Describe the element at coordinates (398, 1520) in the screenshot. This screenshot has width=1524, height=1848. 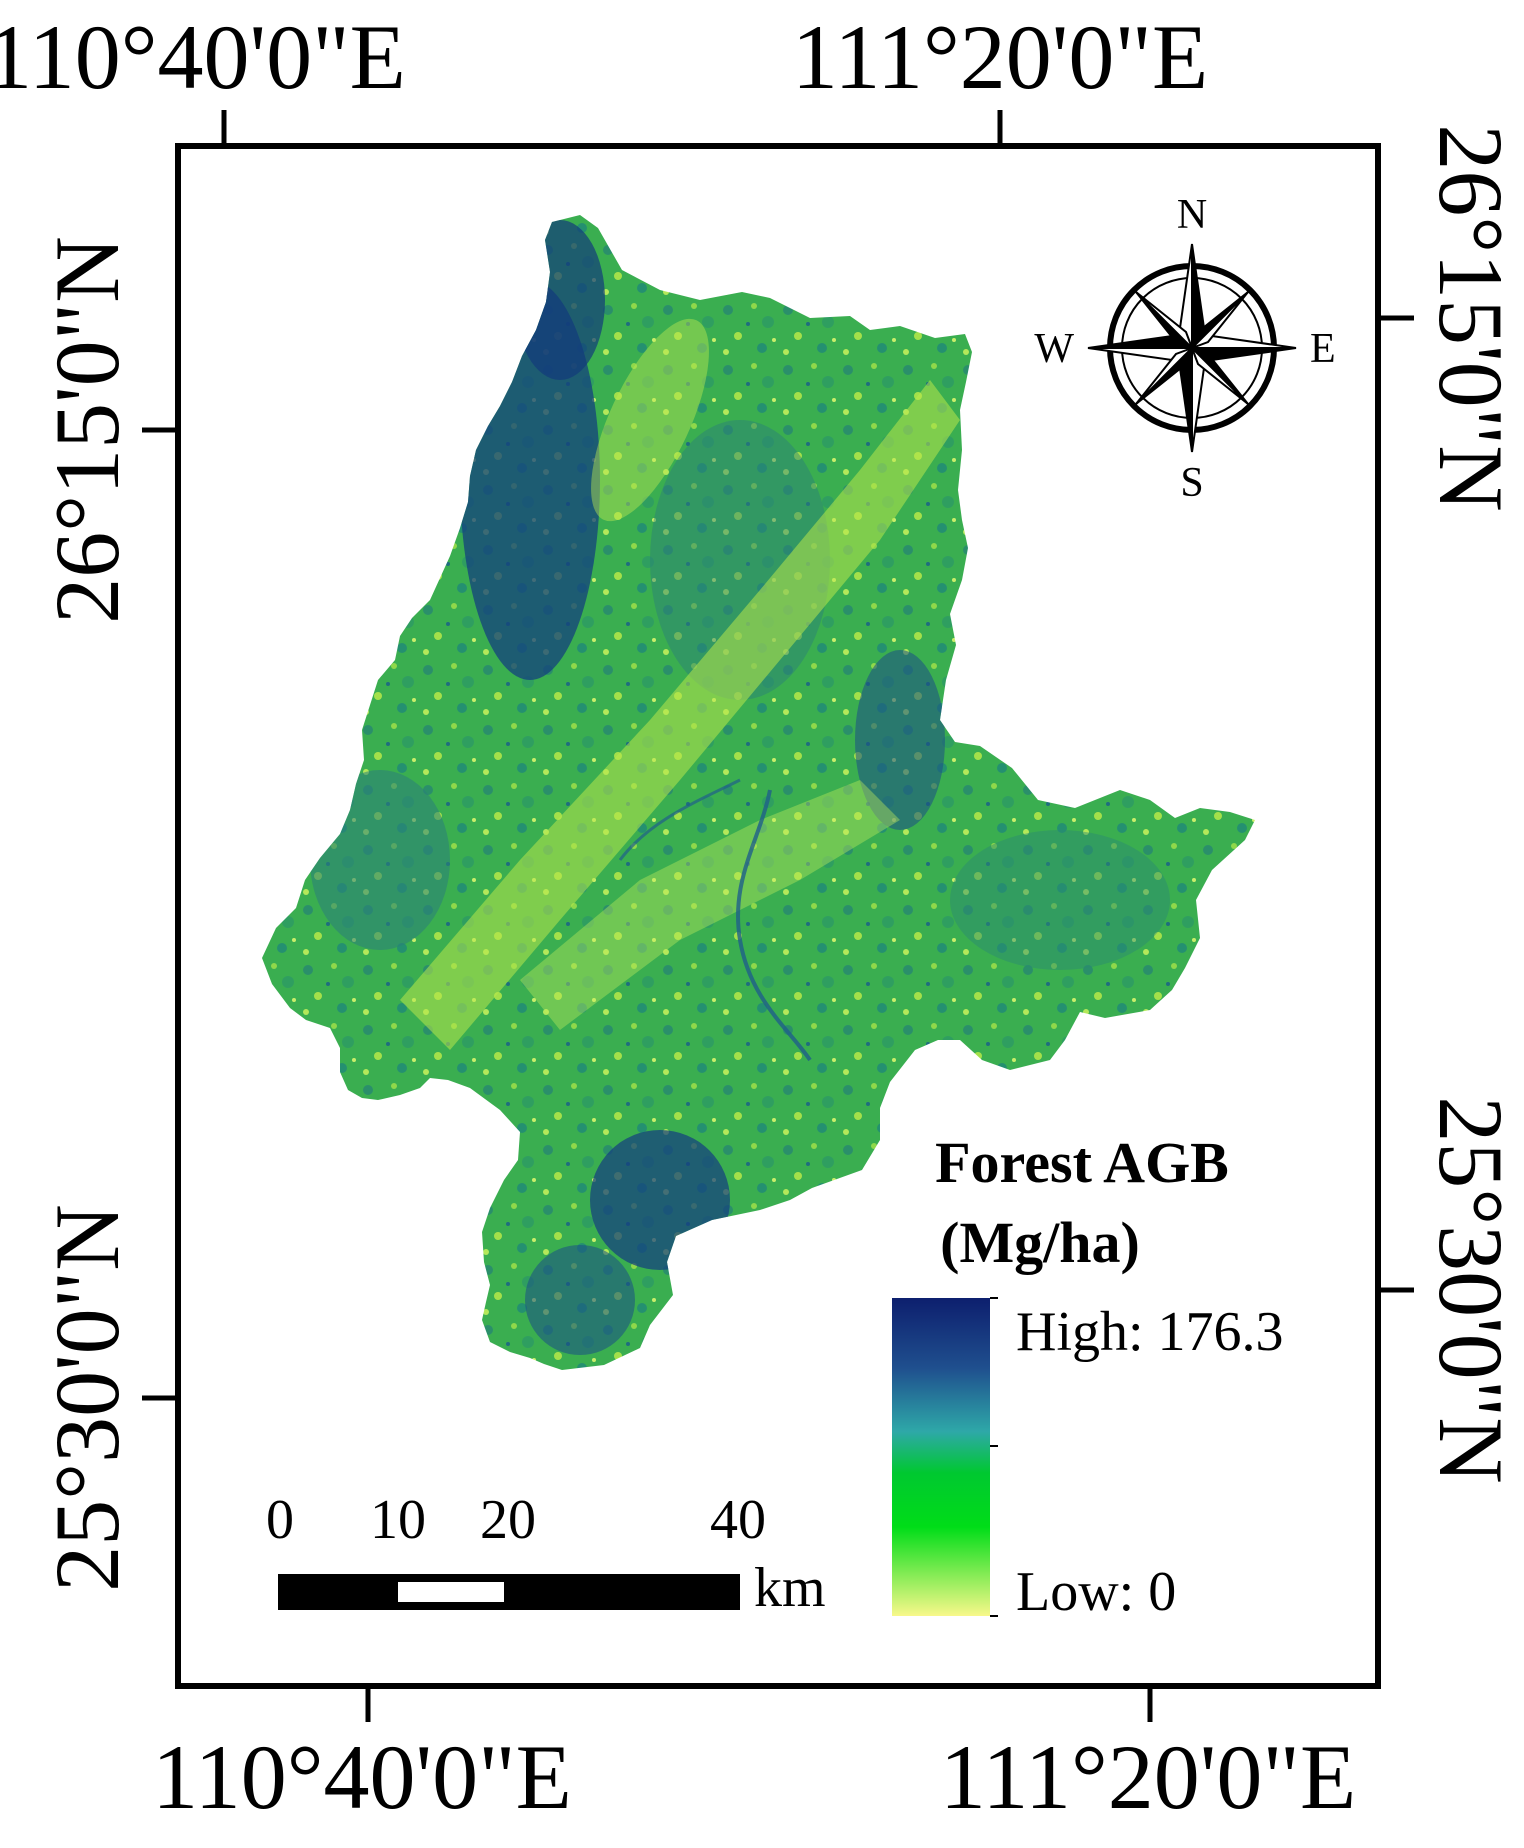
I see `scale-tick-10: 10` at that location.